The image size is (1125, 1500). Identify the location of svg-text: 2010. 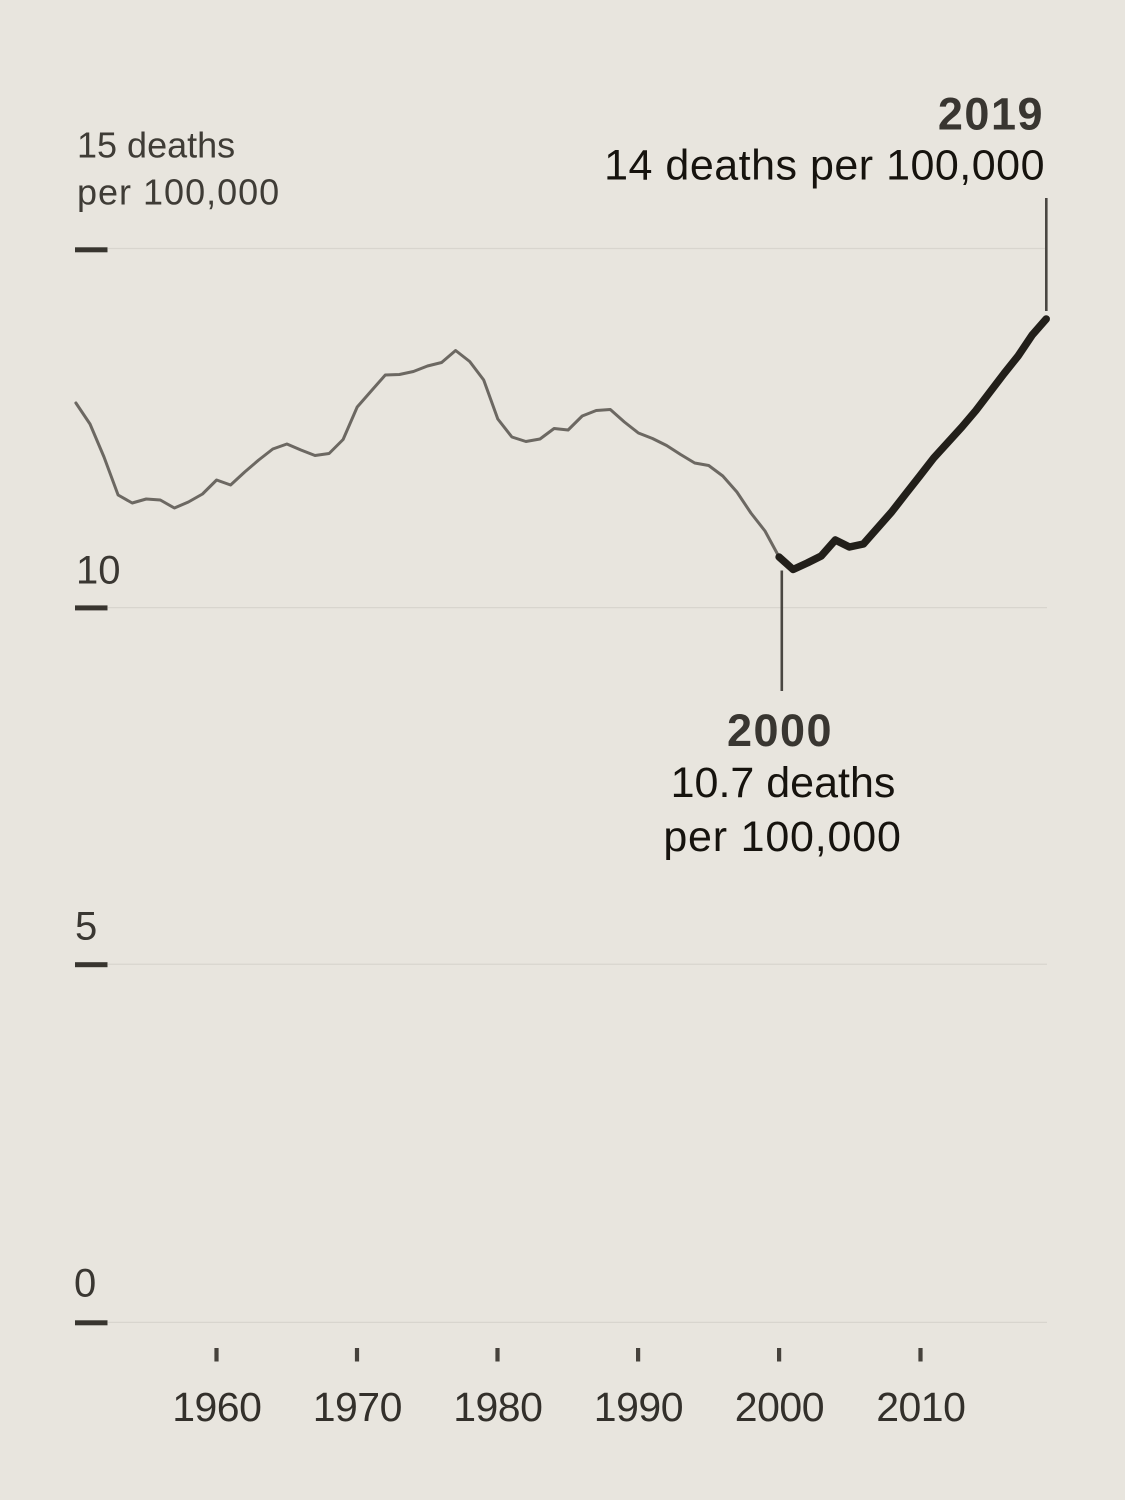
(920, 1407).